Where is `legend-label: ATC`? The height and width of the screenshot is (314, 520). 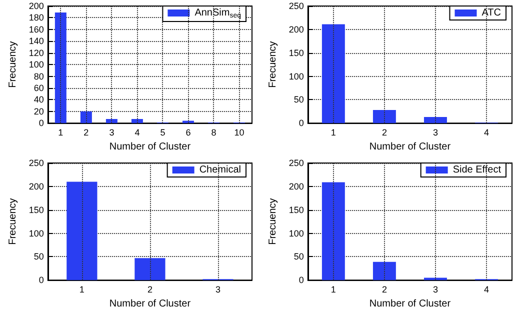 legend-label: ATC is located at coordinates (492, 13).